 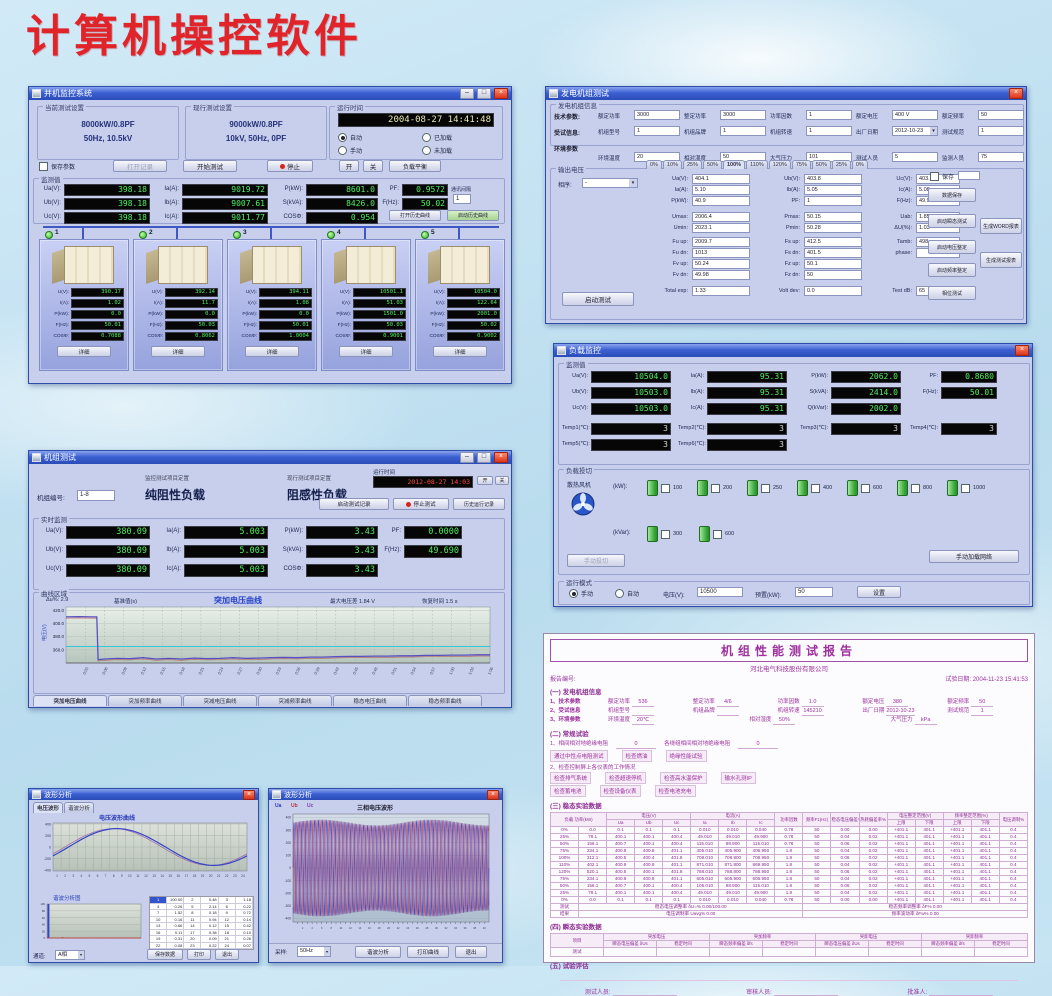 I want to click on kw-switch-item-6: 1000, so click(x=966, y=488).